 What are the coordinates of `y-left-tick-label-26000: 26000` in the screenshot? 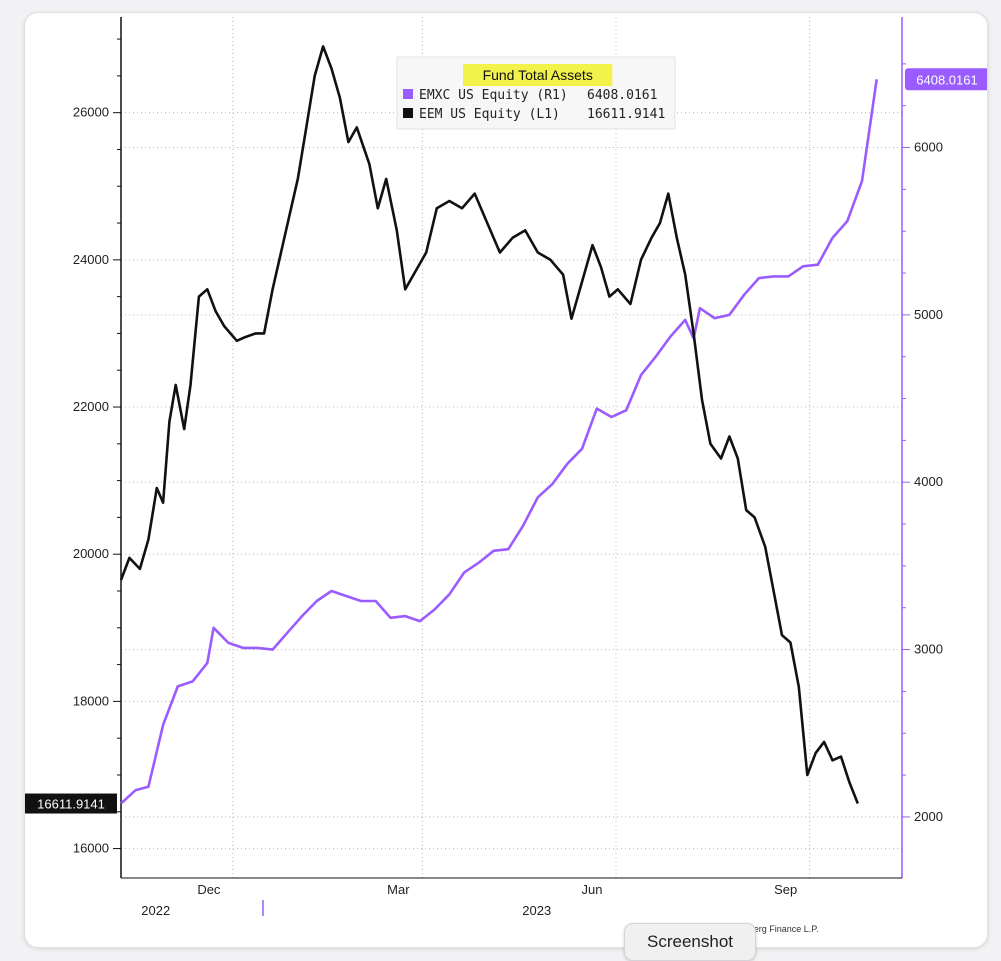 It's located at (91, 112).